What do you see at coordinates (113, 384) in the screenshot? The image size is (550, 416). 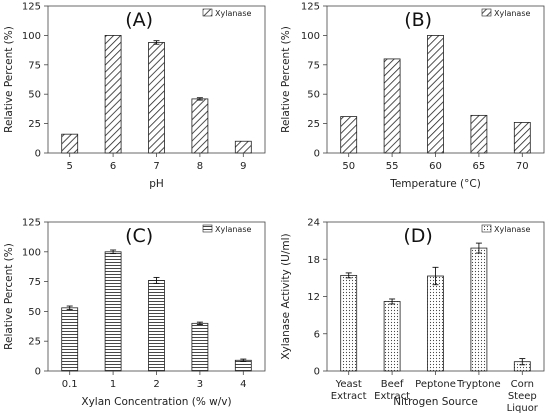 I see `x-tick-label: 1` at bounding box center [113, 384].